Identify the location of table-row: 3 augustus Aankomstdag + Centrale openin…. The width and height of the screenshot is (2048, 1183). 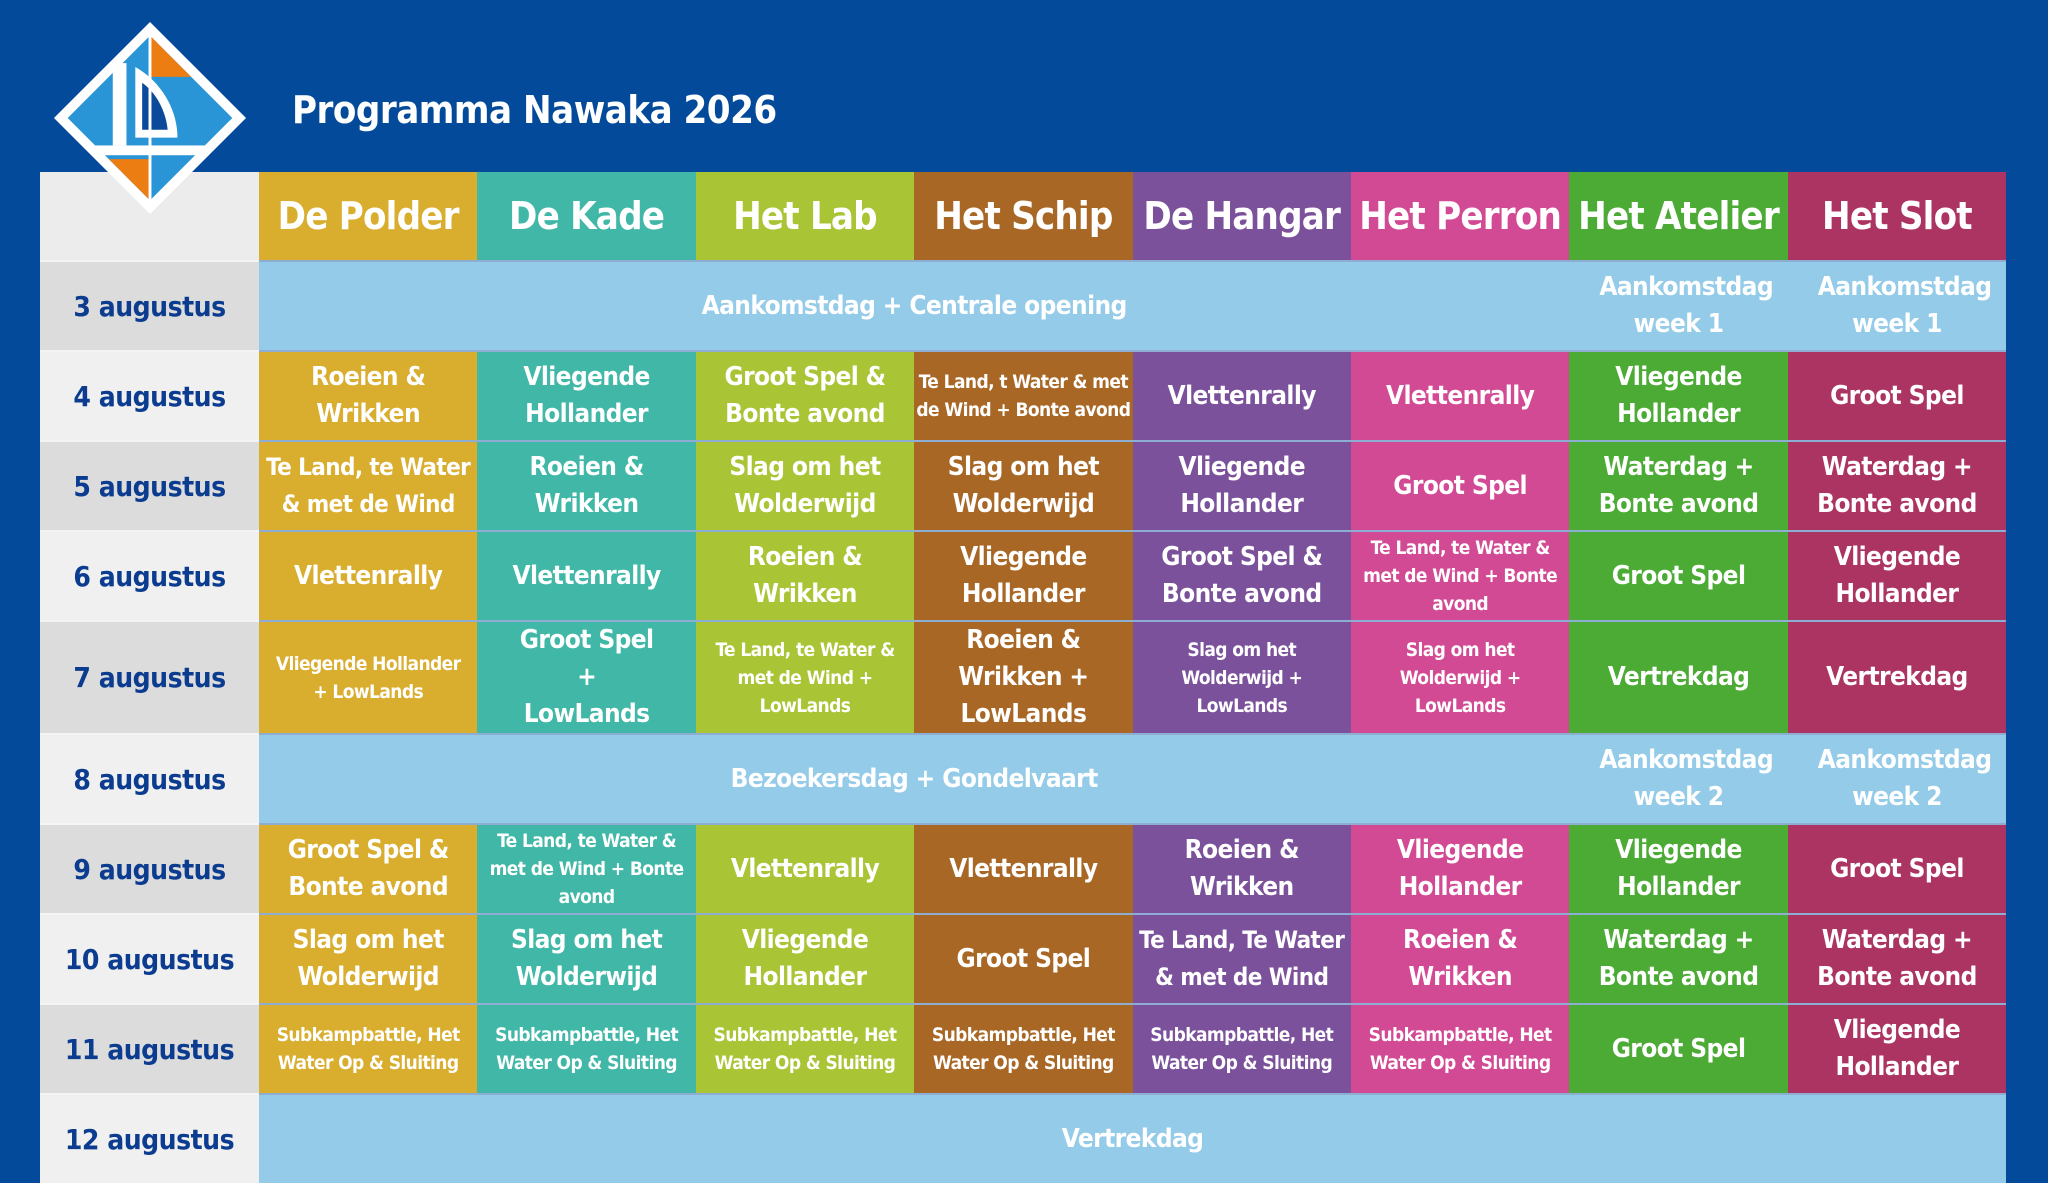
(1023, 305).